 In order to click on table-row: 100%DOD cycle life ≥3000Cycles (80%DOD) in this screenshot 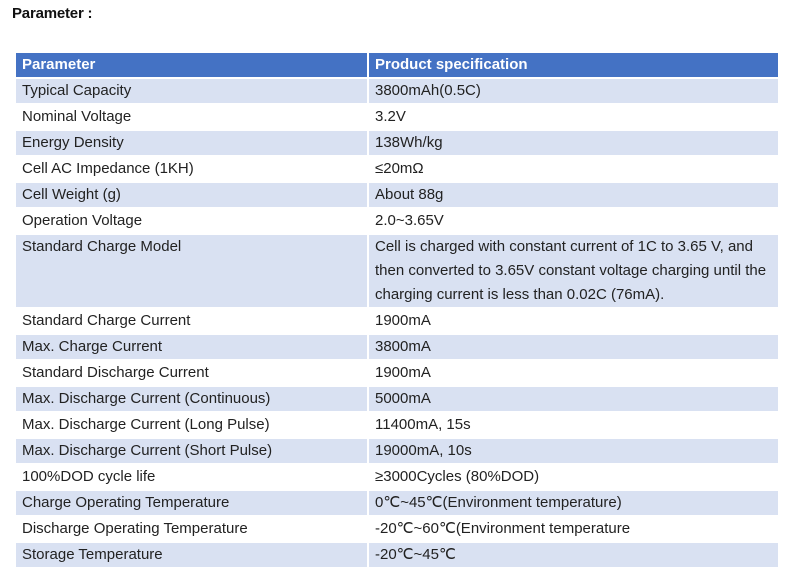, I will do `click(397, 477)`.